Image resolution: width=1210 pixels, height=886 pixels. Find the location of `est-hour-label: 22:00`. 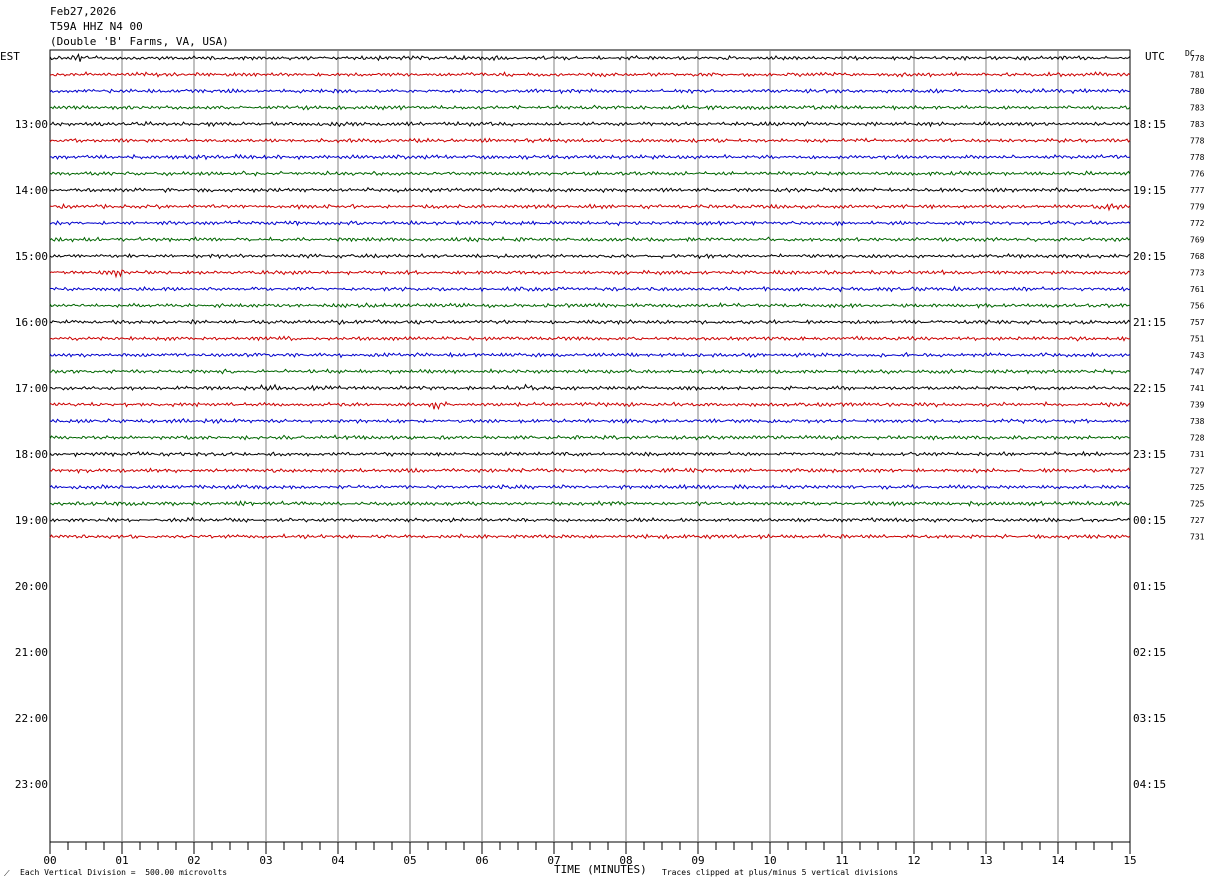

est-hour-label: 22:00 is located at coordinates (31, 718).